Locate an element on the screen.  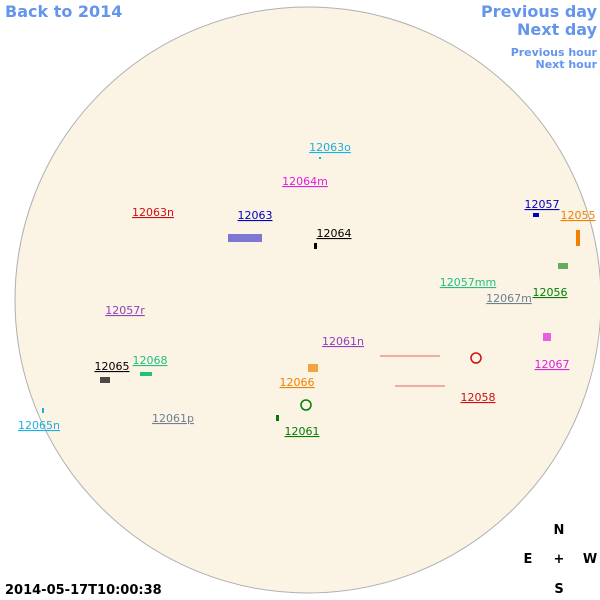
region-label: 12063n is located at coordinates (153, 212).